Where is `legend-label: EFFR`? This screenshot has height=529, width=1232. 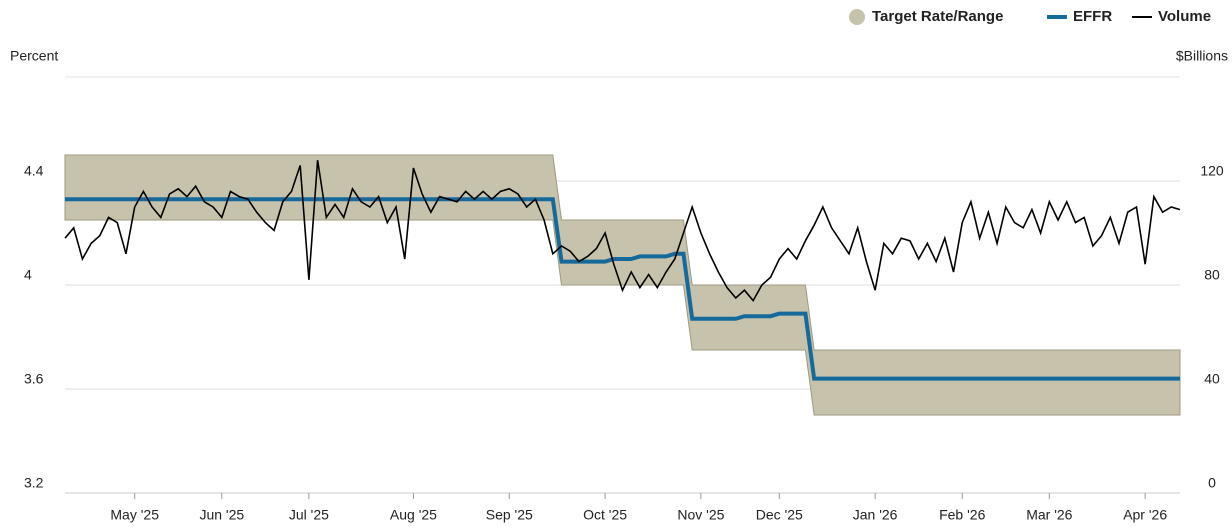
legend-label: EFFR is located at coordinates (1092, 16).